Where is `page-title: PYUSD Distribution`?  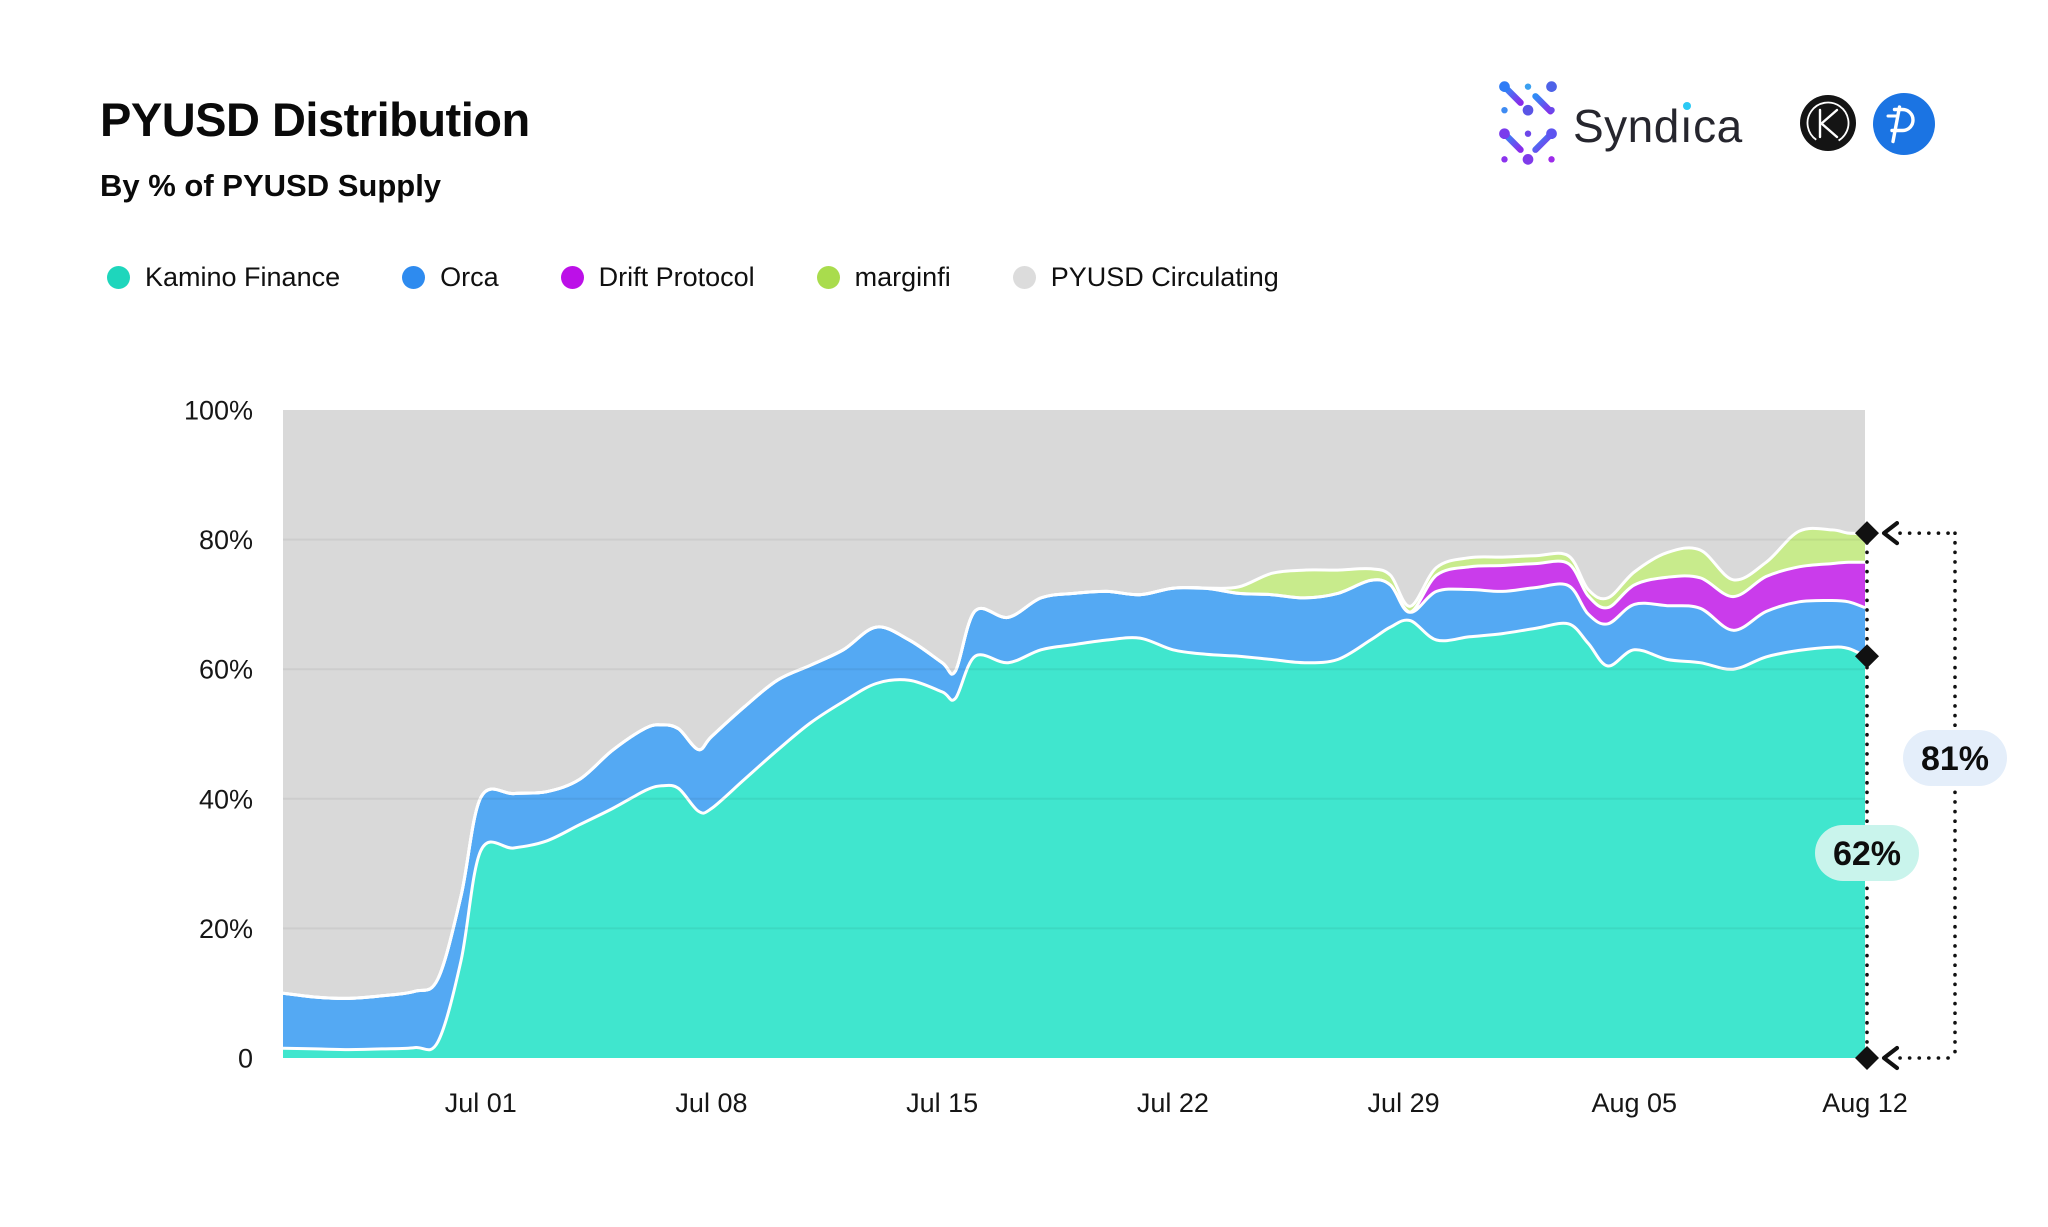
page-title: PYUSD Distribution is located at coordinates (315, 119).